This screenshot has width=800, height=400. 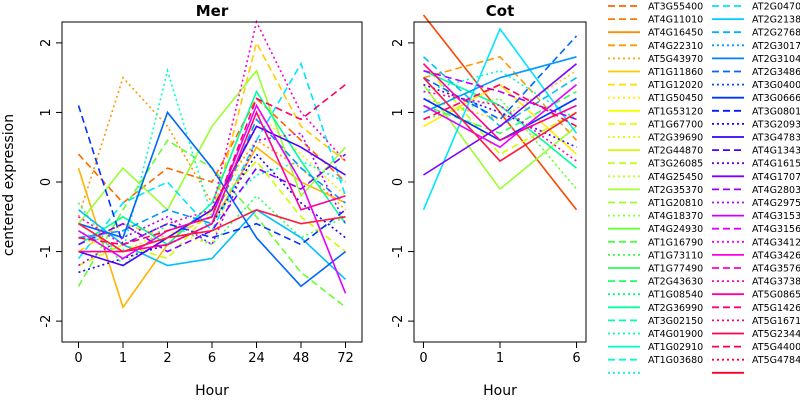 What do you see at coordinates (776, 334) in the screenshot?
I see `legend-entry-label: AT5G2344` at bounding box center [776, 334].